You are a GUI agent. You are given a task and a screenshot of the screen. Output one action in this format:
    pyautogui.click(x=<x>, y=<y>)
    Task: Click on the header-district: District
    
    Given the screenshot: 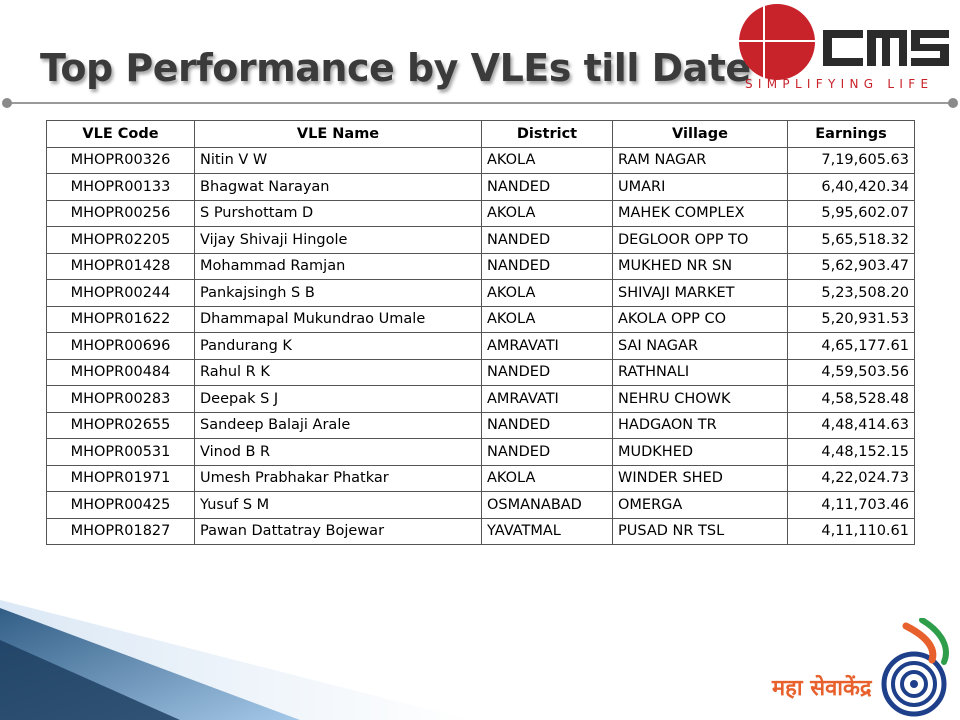 What is the action you would take?
    pyautogui.click(x=547, y=134)
    